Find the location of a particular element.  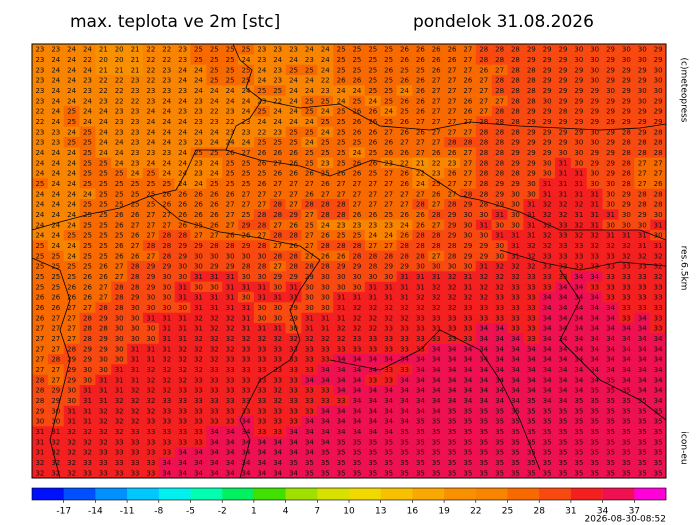

colorbar-bin is located at coordinates (79, 494).